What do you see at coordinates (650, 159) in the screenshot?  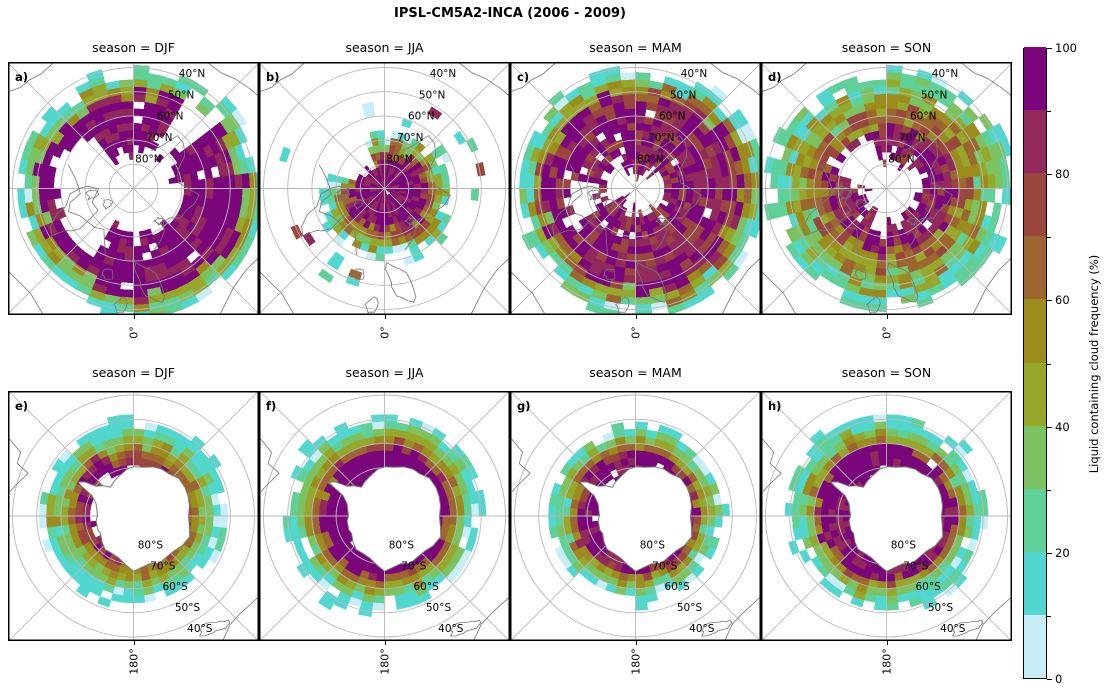 I see `lat-label: 80°N` at bounding box center [650, 159].